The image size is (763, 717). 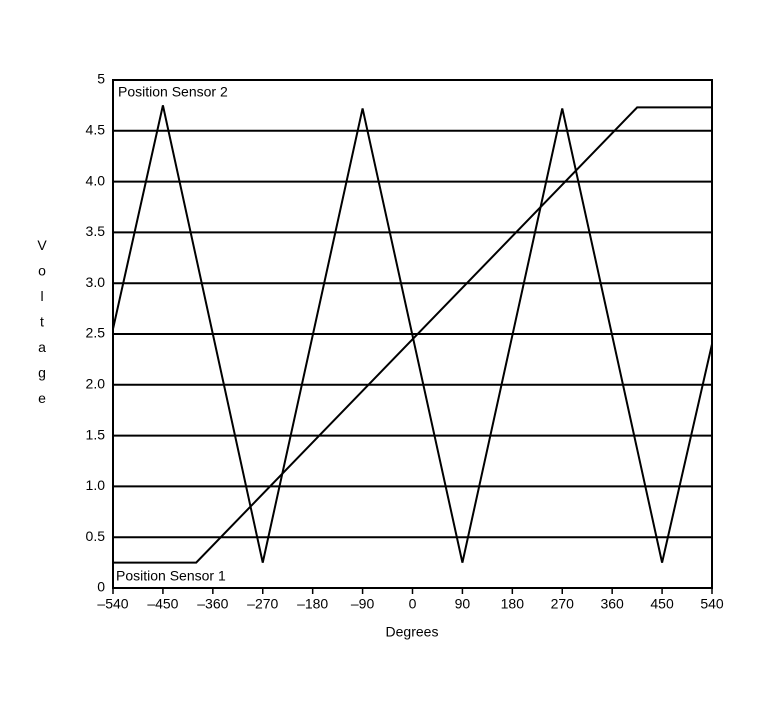 I want to click on x-axis-label: Degrees, so click(x=412, y=632).